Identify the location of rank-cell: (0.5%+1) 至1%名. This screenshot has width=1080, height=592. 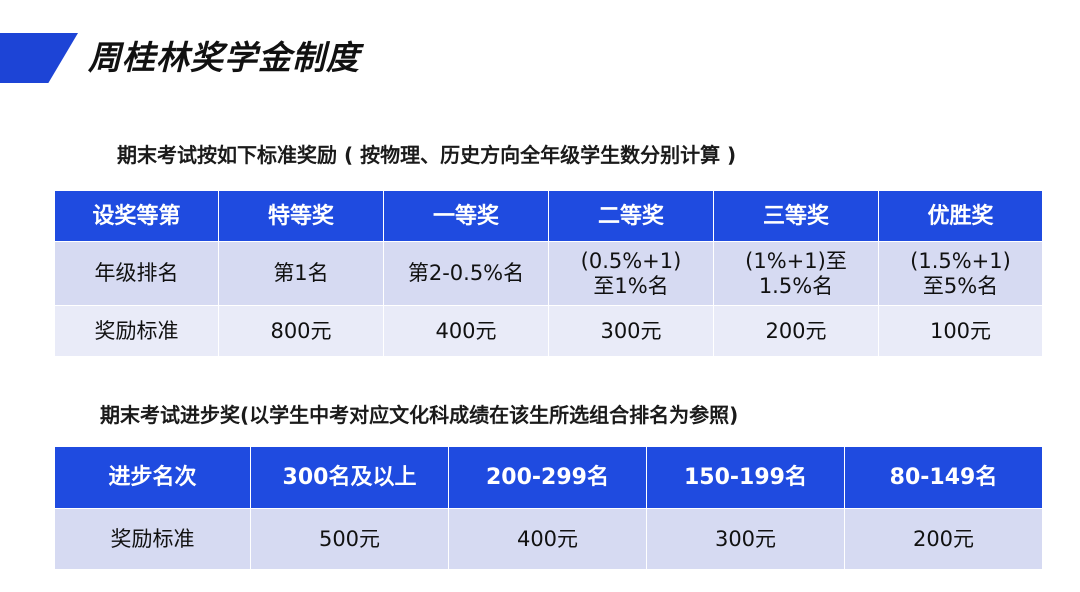
(631, 273).